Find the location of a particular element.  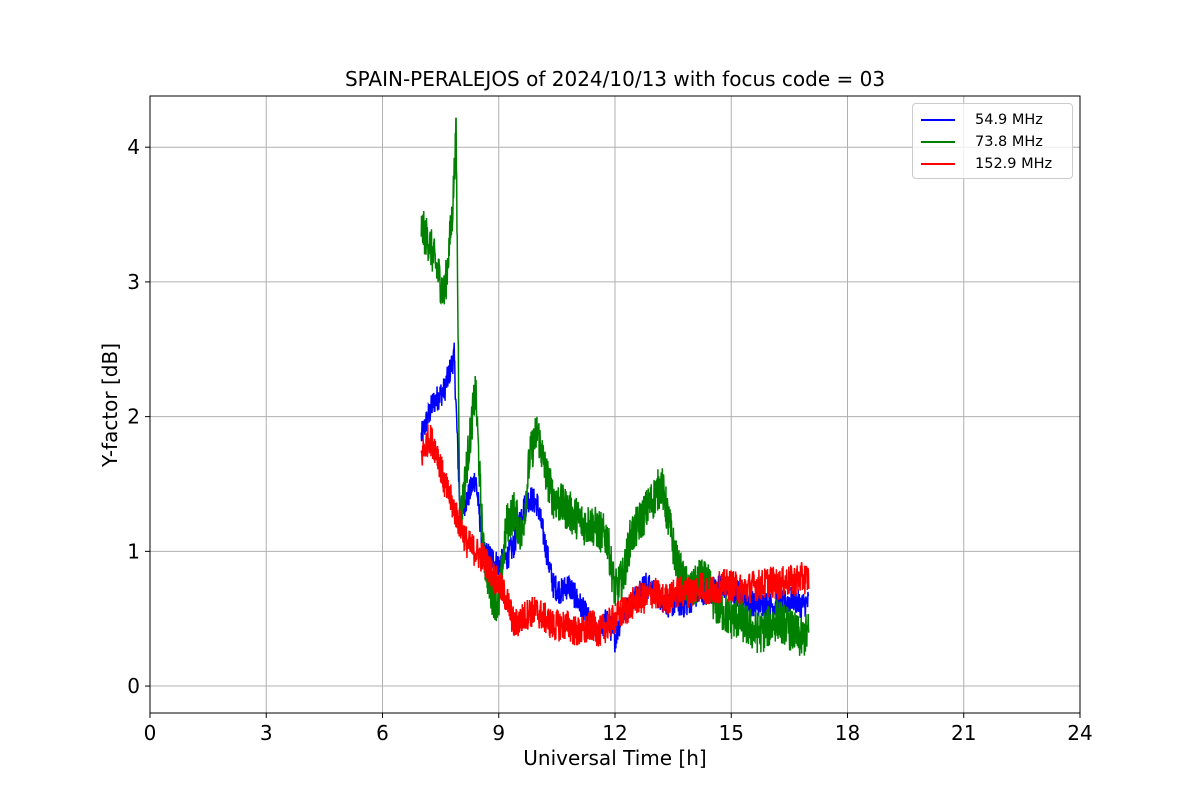

x-tick-label: 0 is located at coordinates (150, 733).